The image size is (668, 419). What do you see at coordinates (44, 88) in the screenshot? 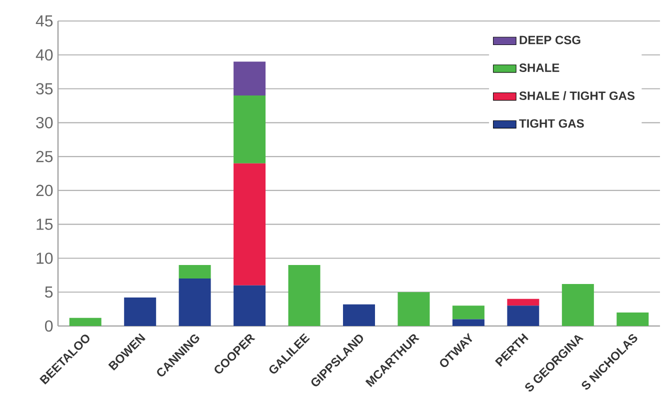
I see `y-tick-label: 35` at bounding box center [44, 88].